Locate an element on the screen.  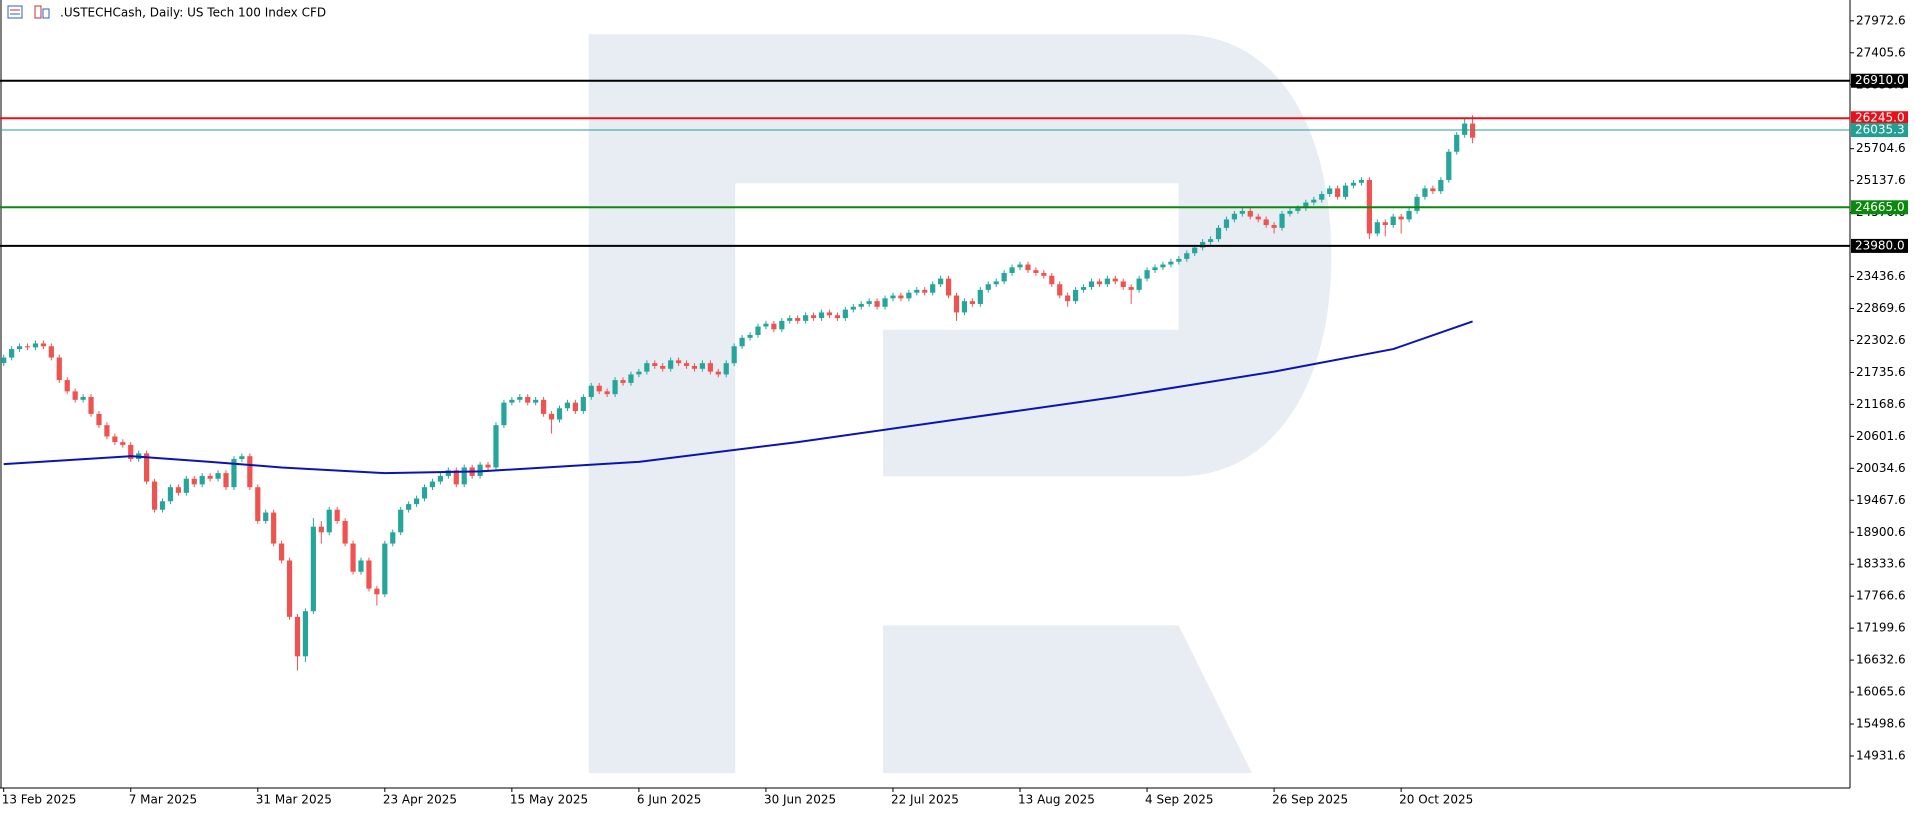
x-tick-label: 30 Jun 2025 is located at coordinates (800, 800).